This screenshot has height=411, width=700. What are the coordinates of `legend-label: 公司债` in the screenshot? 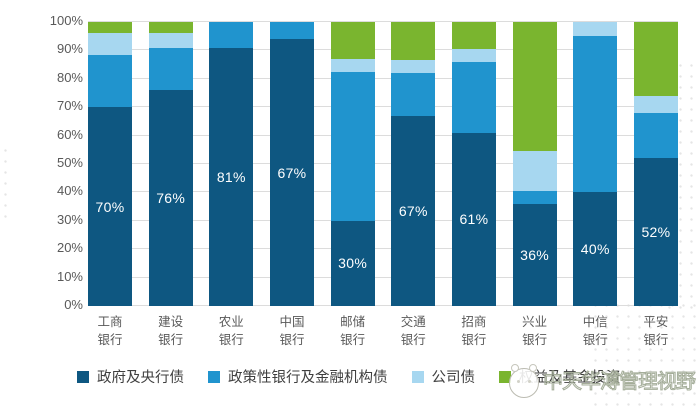 It's located at (453, 378).